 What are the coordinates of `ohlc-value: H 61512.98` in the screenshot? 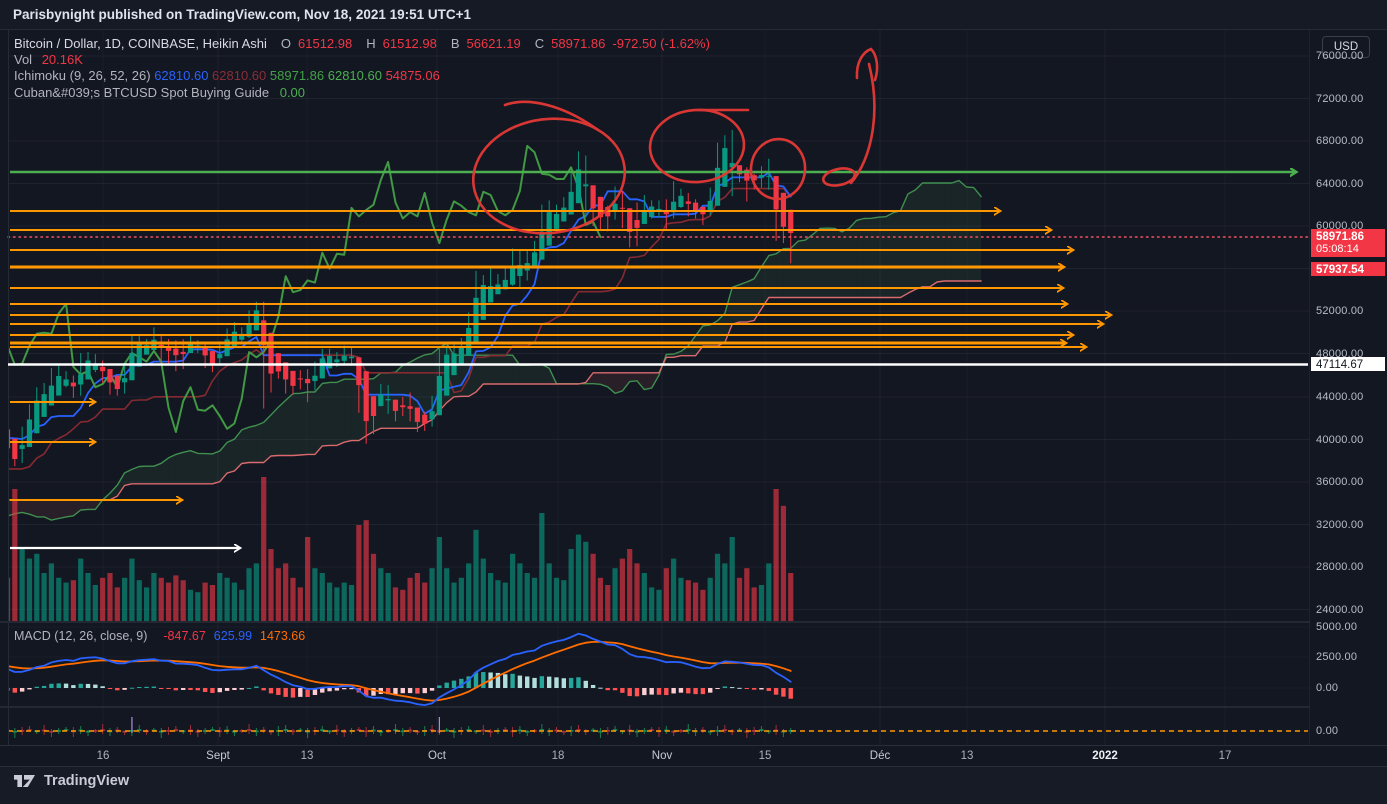 It's located at (401, 43).